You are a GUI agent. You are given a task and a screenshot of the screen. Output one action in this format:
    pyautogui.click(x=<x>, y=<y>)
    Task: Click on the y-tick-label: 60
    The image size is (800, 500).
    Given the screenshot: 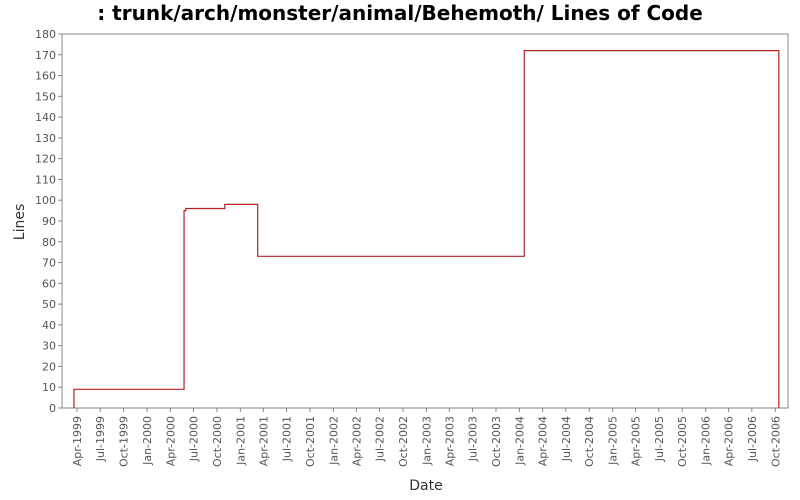 What is the action you would take?
    pyautogui.click(x=49, y=283)
    